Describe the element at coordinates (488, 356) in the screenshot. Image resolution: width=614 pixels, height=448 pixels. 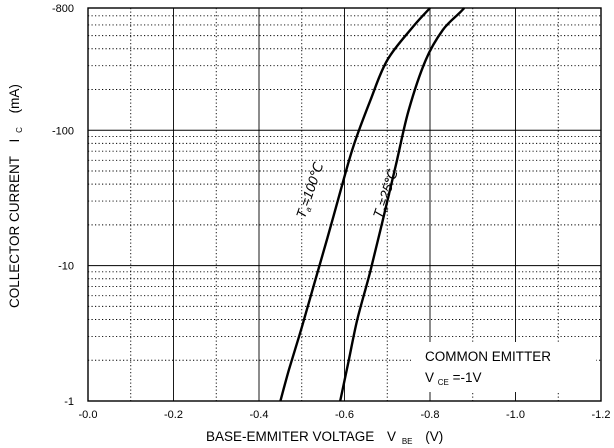
I see `annotation-line-1: COMMON EMITTER` at that location.